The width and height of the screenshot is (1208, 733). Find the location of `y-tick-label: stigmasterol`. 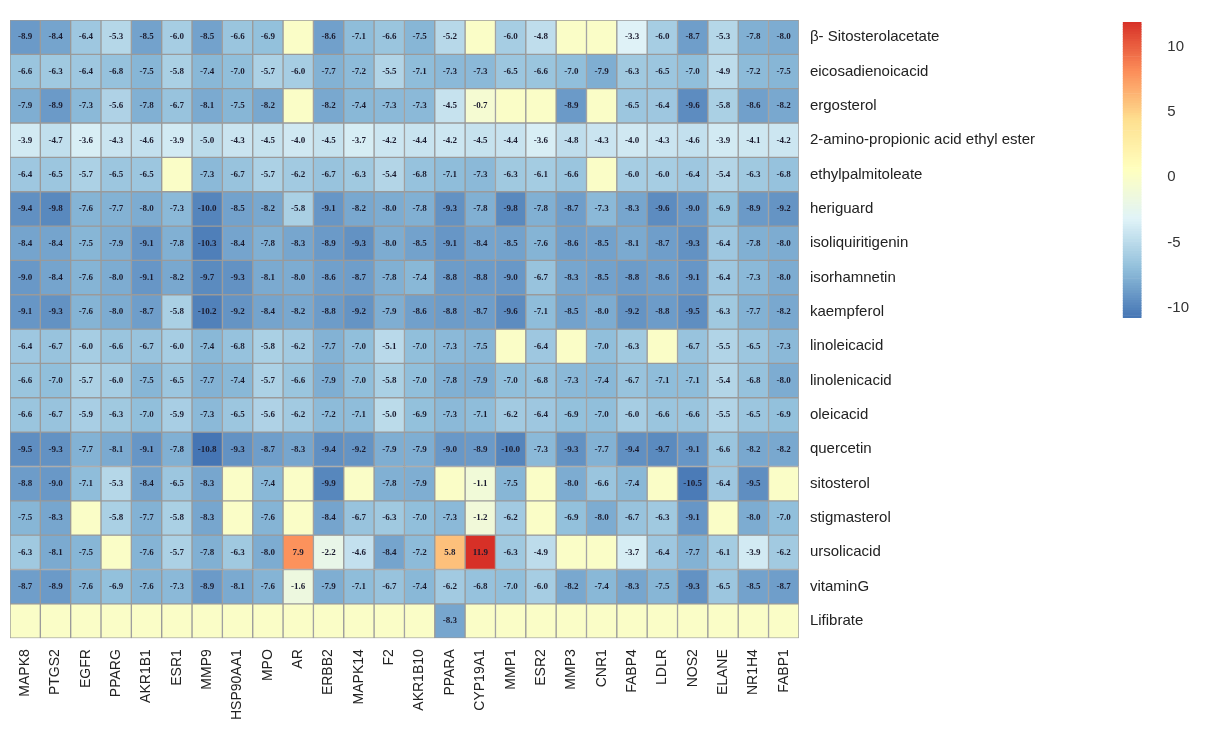

y-tick-label: stigmasterol is located at coordinates (850, 517).